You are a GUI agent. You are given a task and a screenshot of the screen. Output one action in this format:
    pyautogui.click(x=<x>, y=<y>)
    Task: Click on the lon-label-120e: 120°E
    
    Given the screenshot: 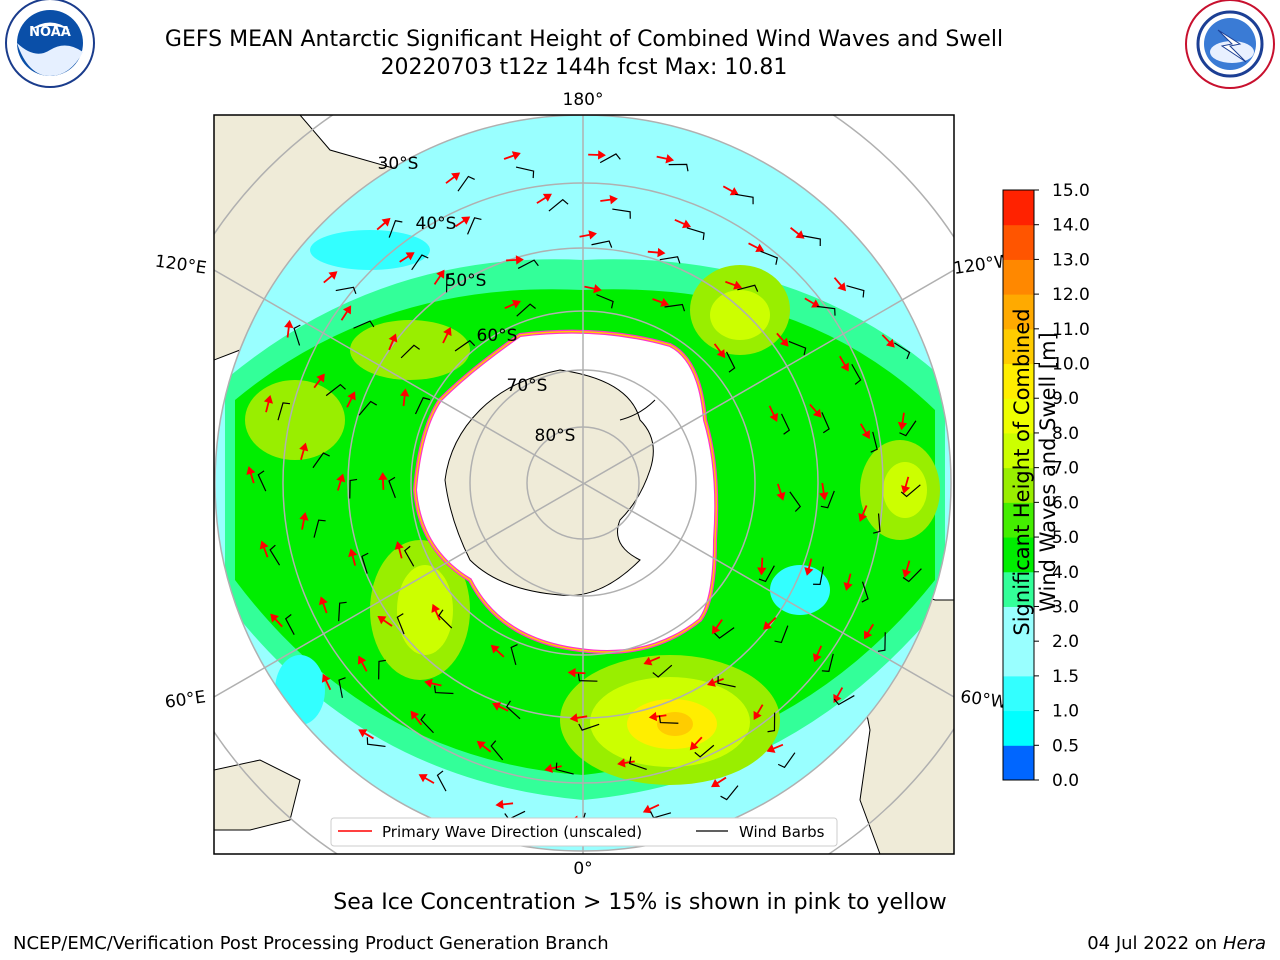 What is the action you would take?
    pyautogui.click(x=181, y=265)
    